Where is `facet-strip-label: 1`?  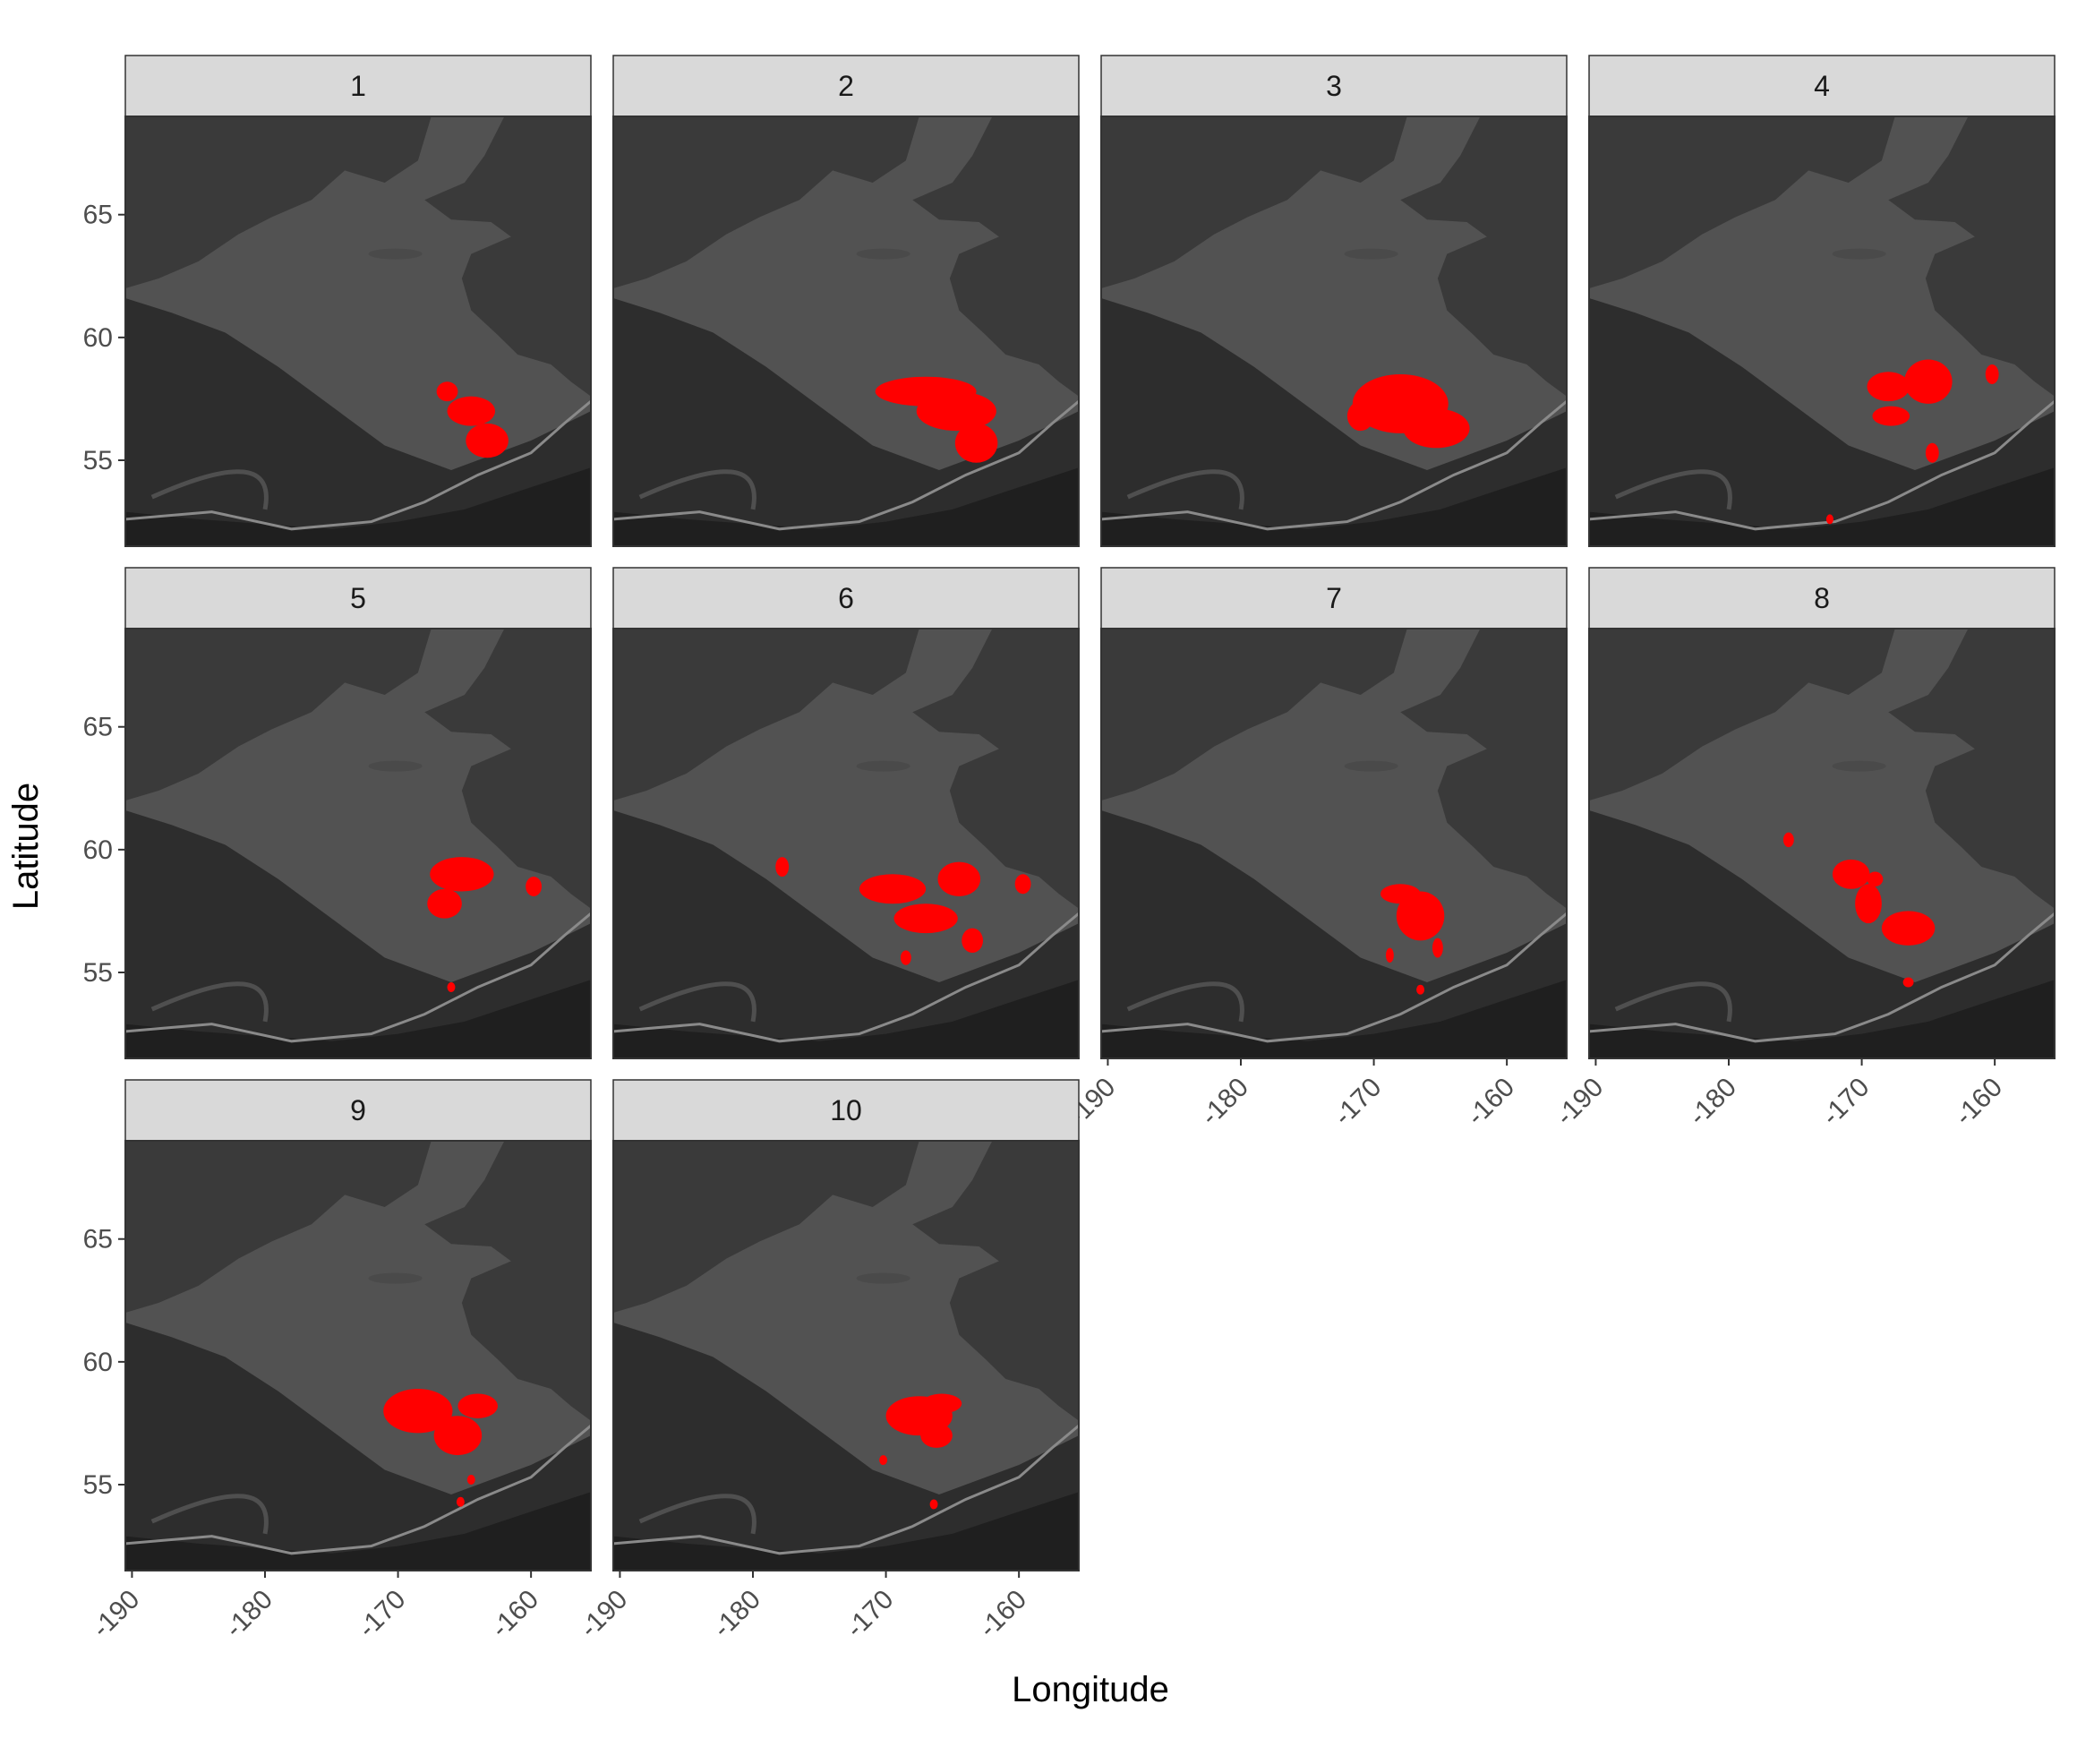
facet-strip-label: 1 is located at coordinates (358, 86).